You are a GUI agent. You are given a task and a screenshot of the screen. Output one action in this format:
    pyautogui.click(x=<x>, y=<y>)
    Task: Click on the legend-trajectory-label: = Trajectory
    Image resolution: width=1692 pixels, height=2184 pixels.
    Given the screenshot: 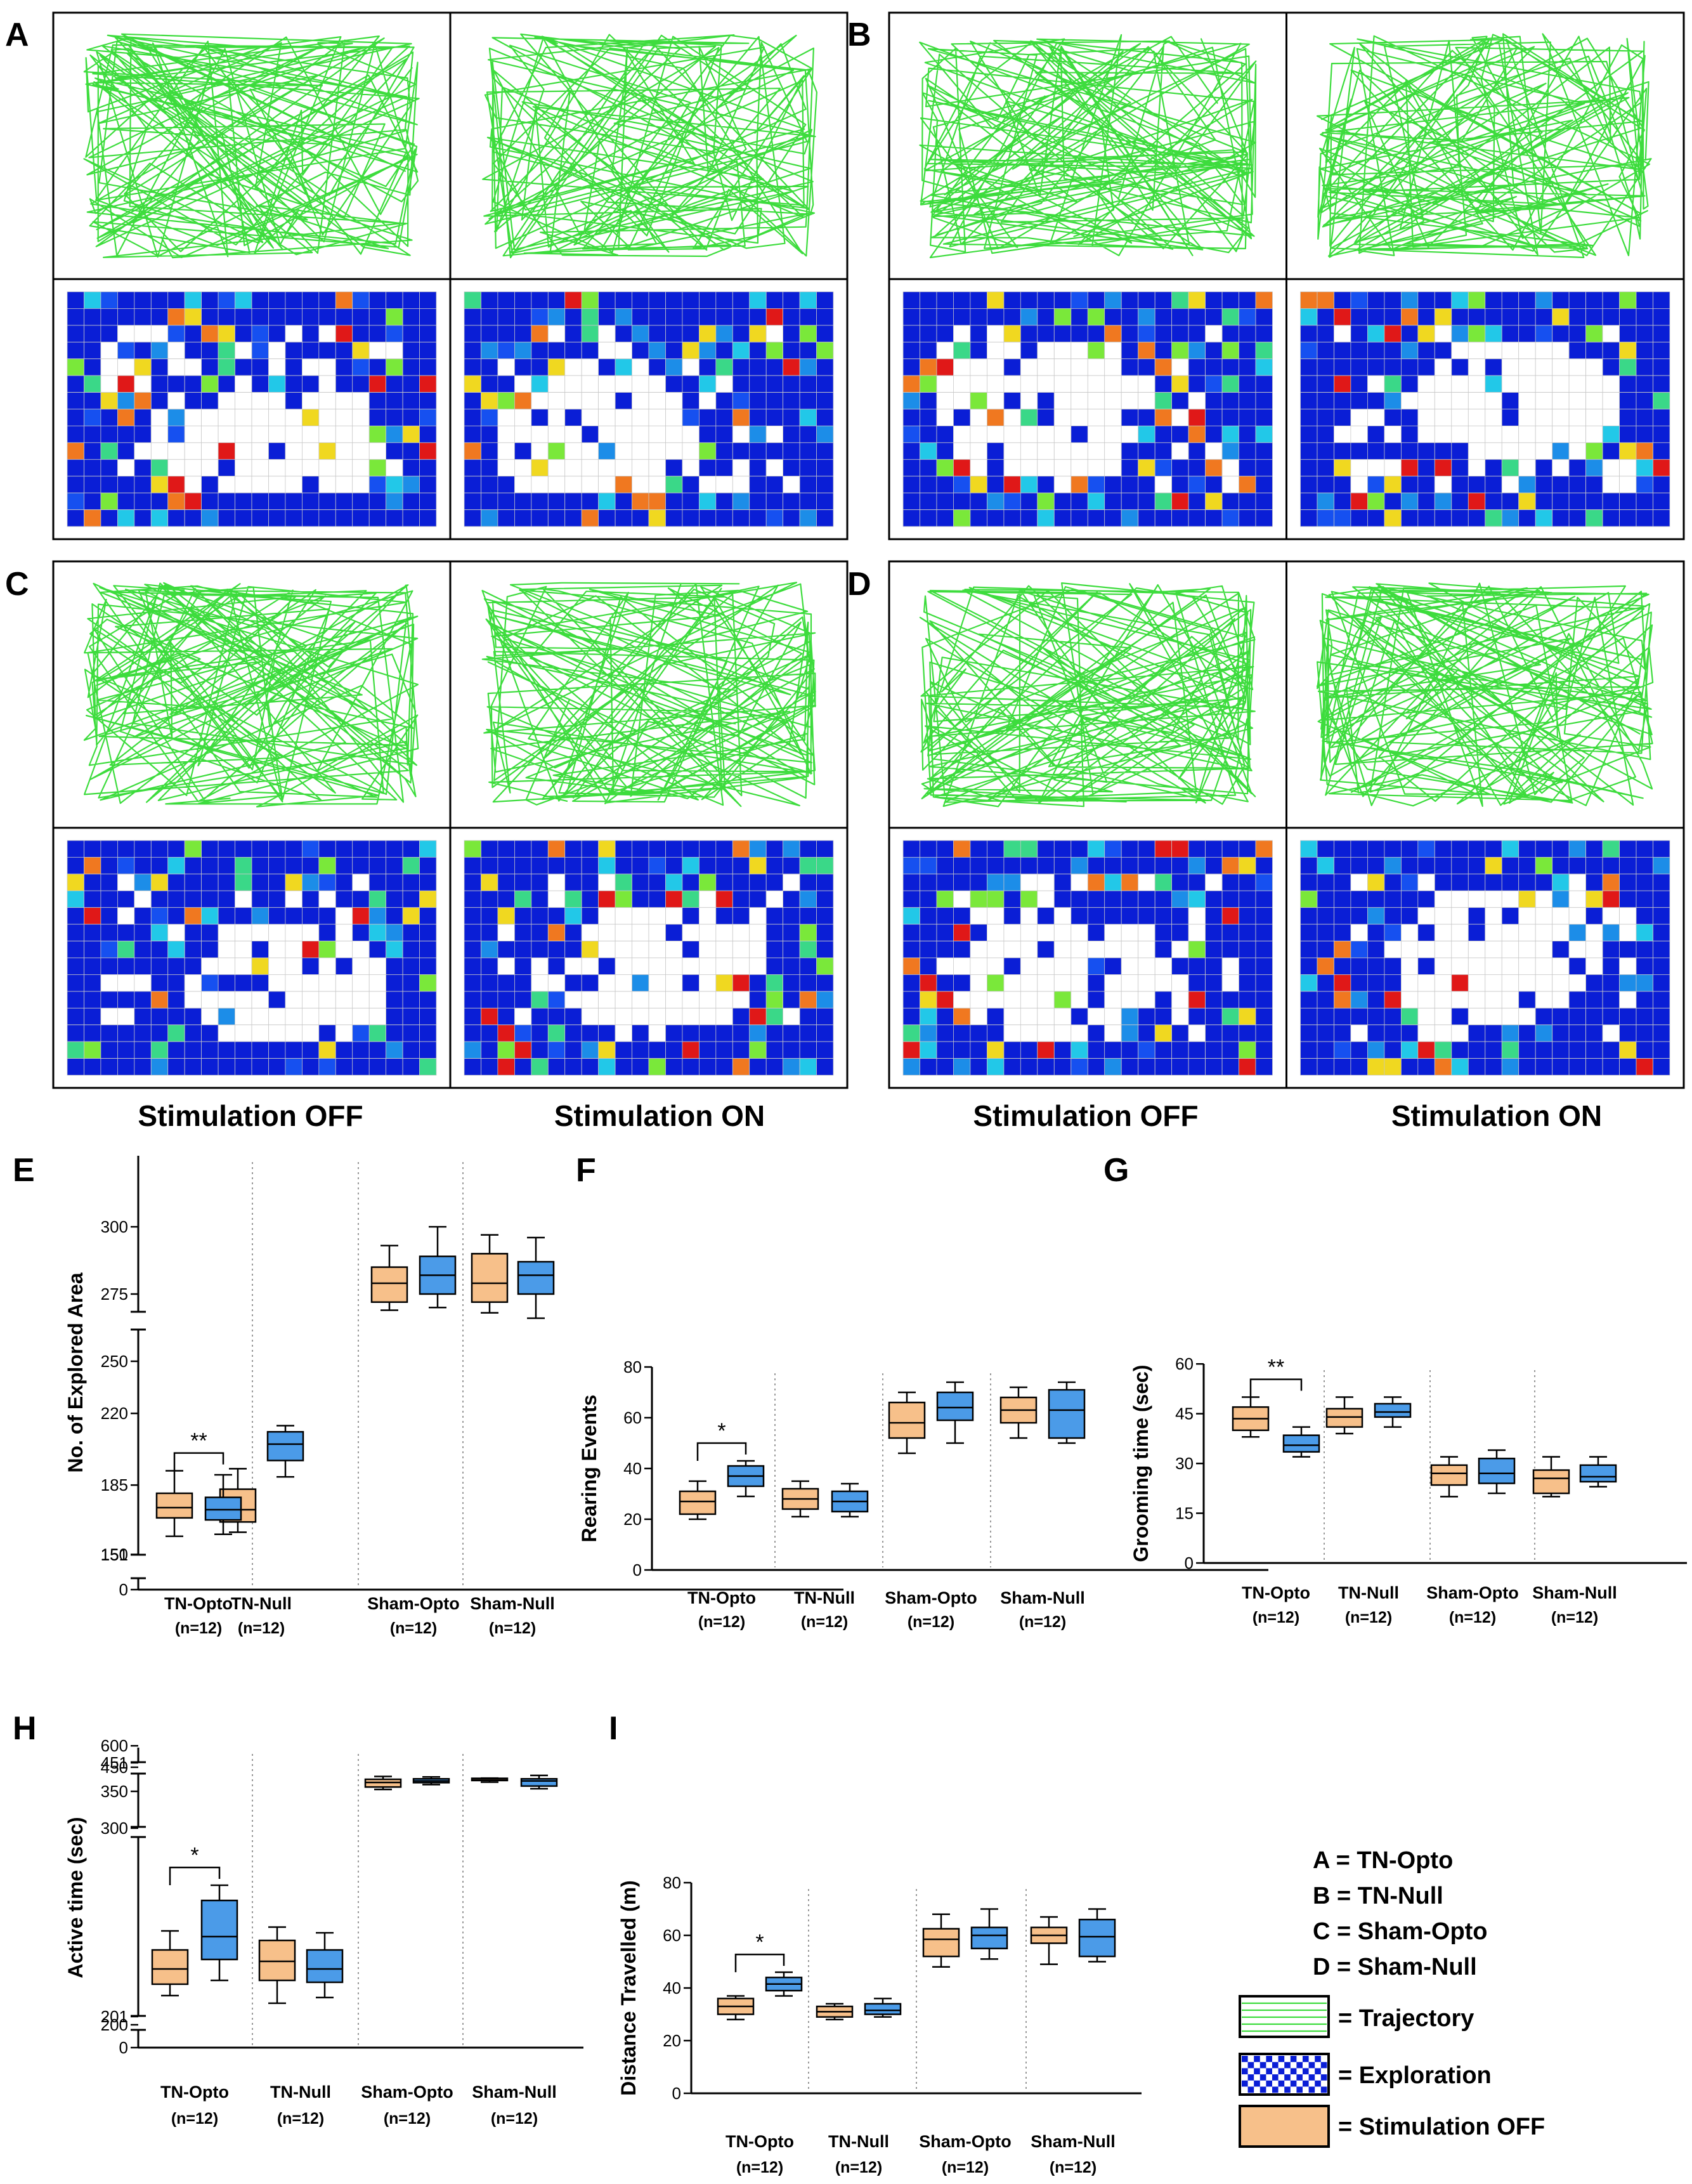 What is the action you would take?
    pyautogui.click(x=1406, y=2018)
    